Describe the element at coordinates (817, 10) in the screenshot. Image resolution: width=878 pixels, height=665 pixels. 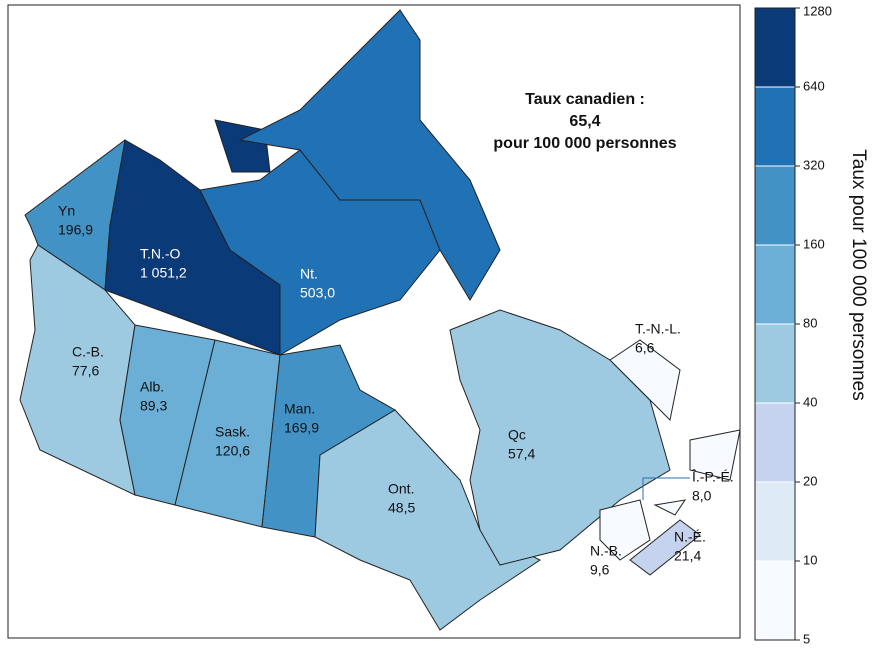
I see `legend-tick-label: 1280` at that location.